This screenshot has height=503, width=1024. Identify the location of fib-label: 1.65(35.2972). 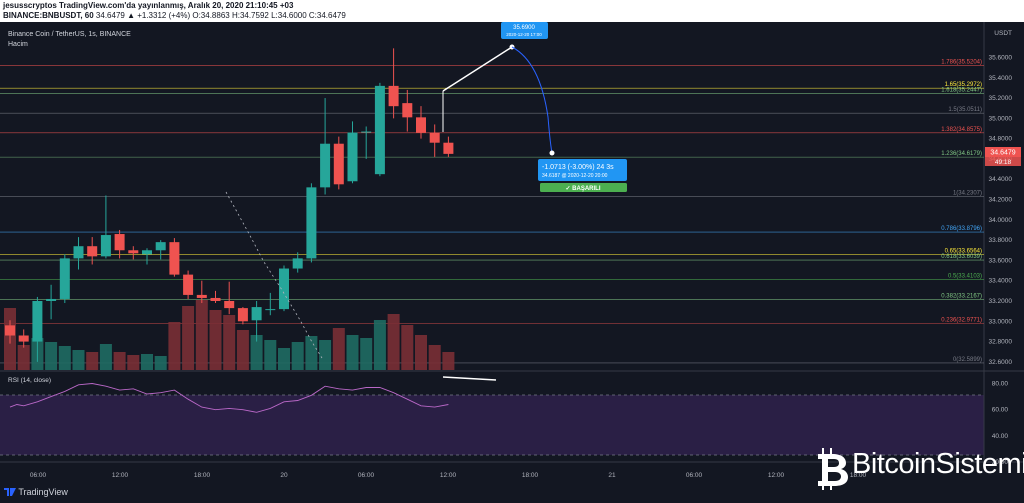
(963, 85).